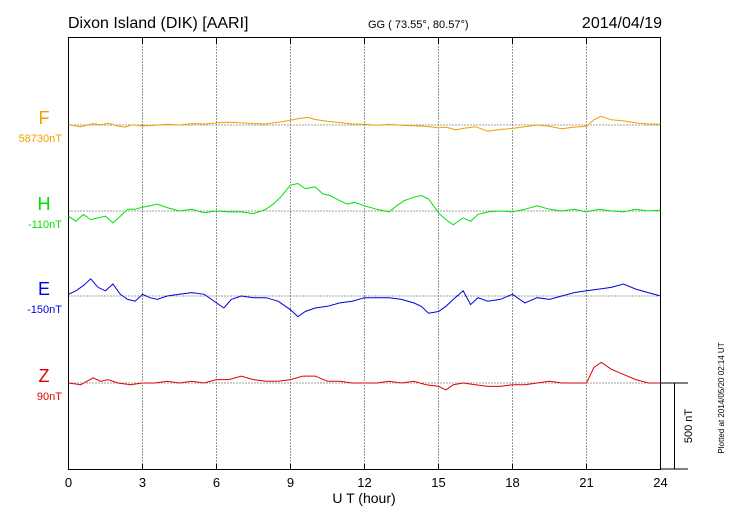 The image size is (730, 520). I want to click on x-tick-label: 18, so click(512, 482).